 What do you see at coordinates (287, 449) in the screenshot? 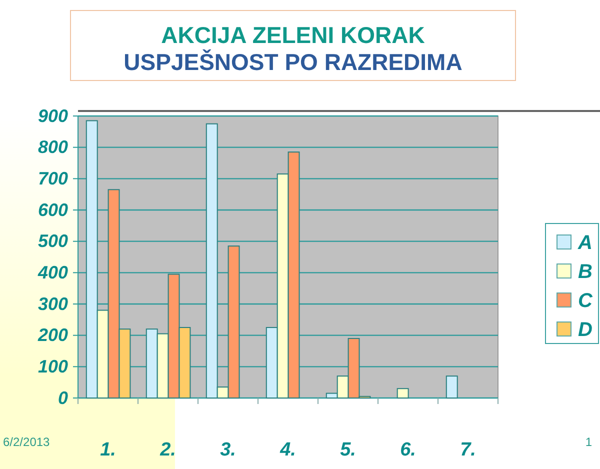
I see `x-tick-label: 4.` at bounding box center [287, 449].